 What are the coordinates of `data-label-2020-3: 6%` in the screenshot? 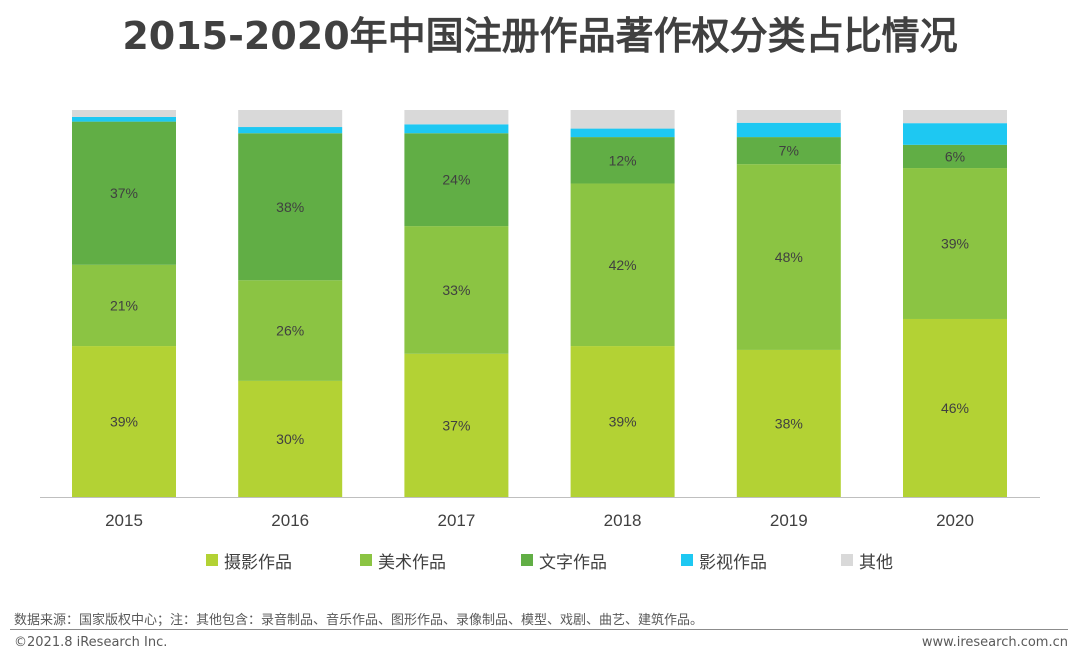 It's located at (955, 156).